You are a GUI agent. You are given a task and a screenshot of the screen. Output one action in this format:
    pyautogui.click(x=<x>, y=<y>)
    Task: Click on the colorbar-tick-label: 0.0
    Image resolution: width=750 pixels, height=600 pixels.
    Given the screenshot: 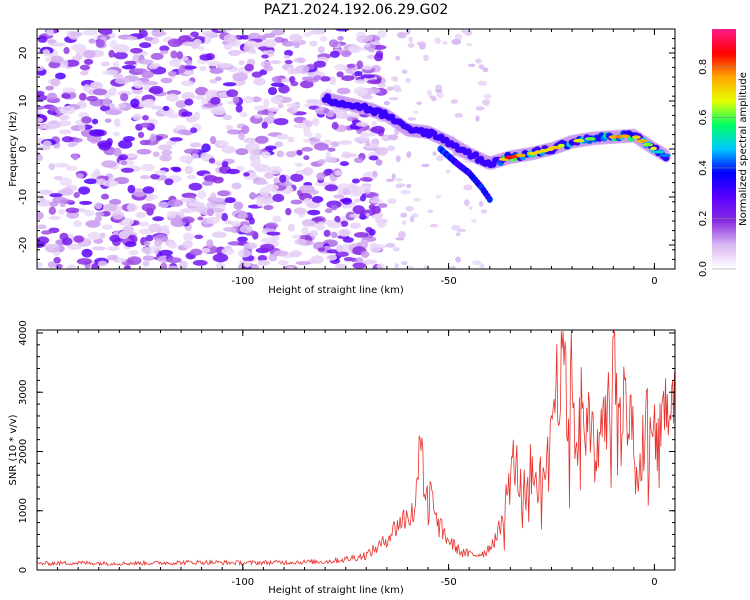 What is the action you would take?
    pyautogui.click(x=703, y=269)
    